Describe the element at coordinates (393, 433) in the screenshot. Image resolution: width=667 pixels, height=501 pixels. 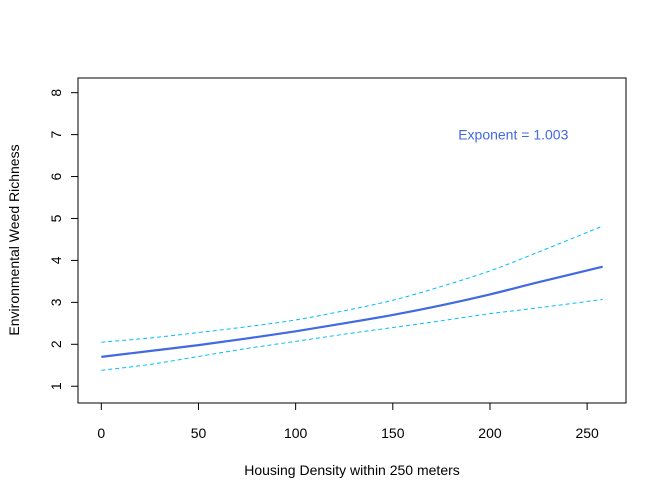
I see `x-tick-label: 150` at that location.